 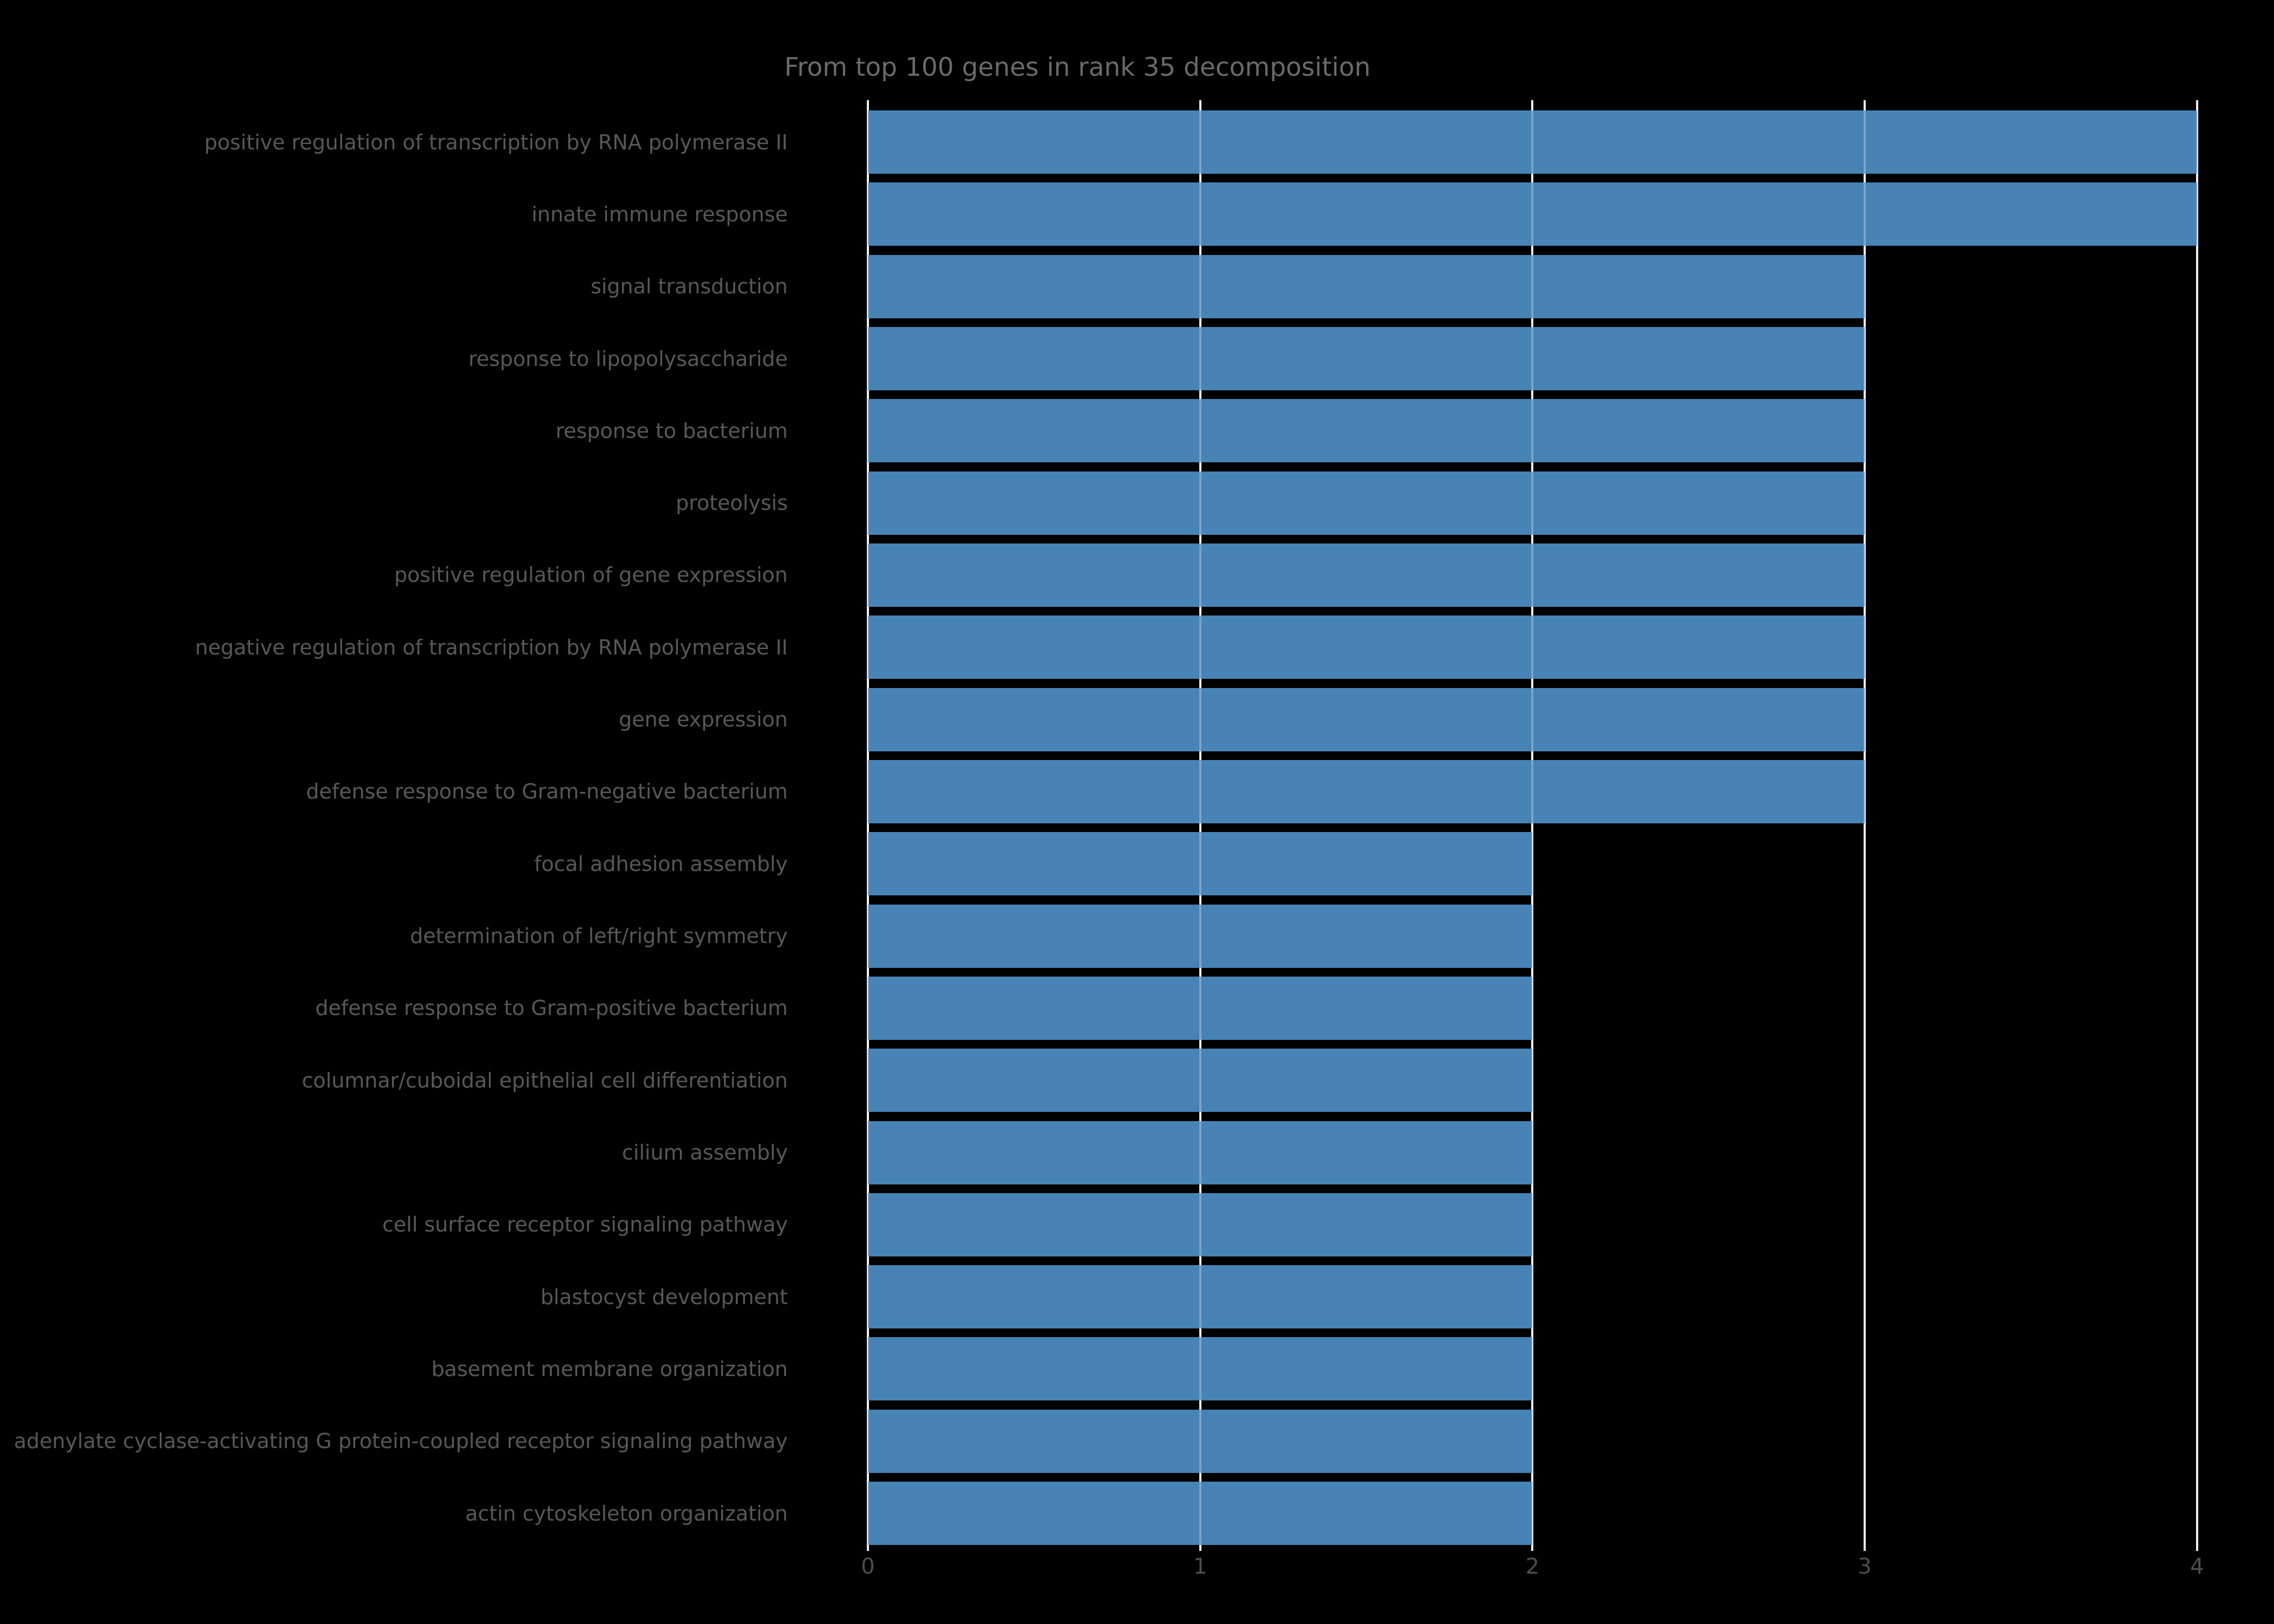 What do you see at coordinates (703, 720) in the screenshot?
I see `category-label: gene expression` at bounding box center [703, 720].